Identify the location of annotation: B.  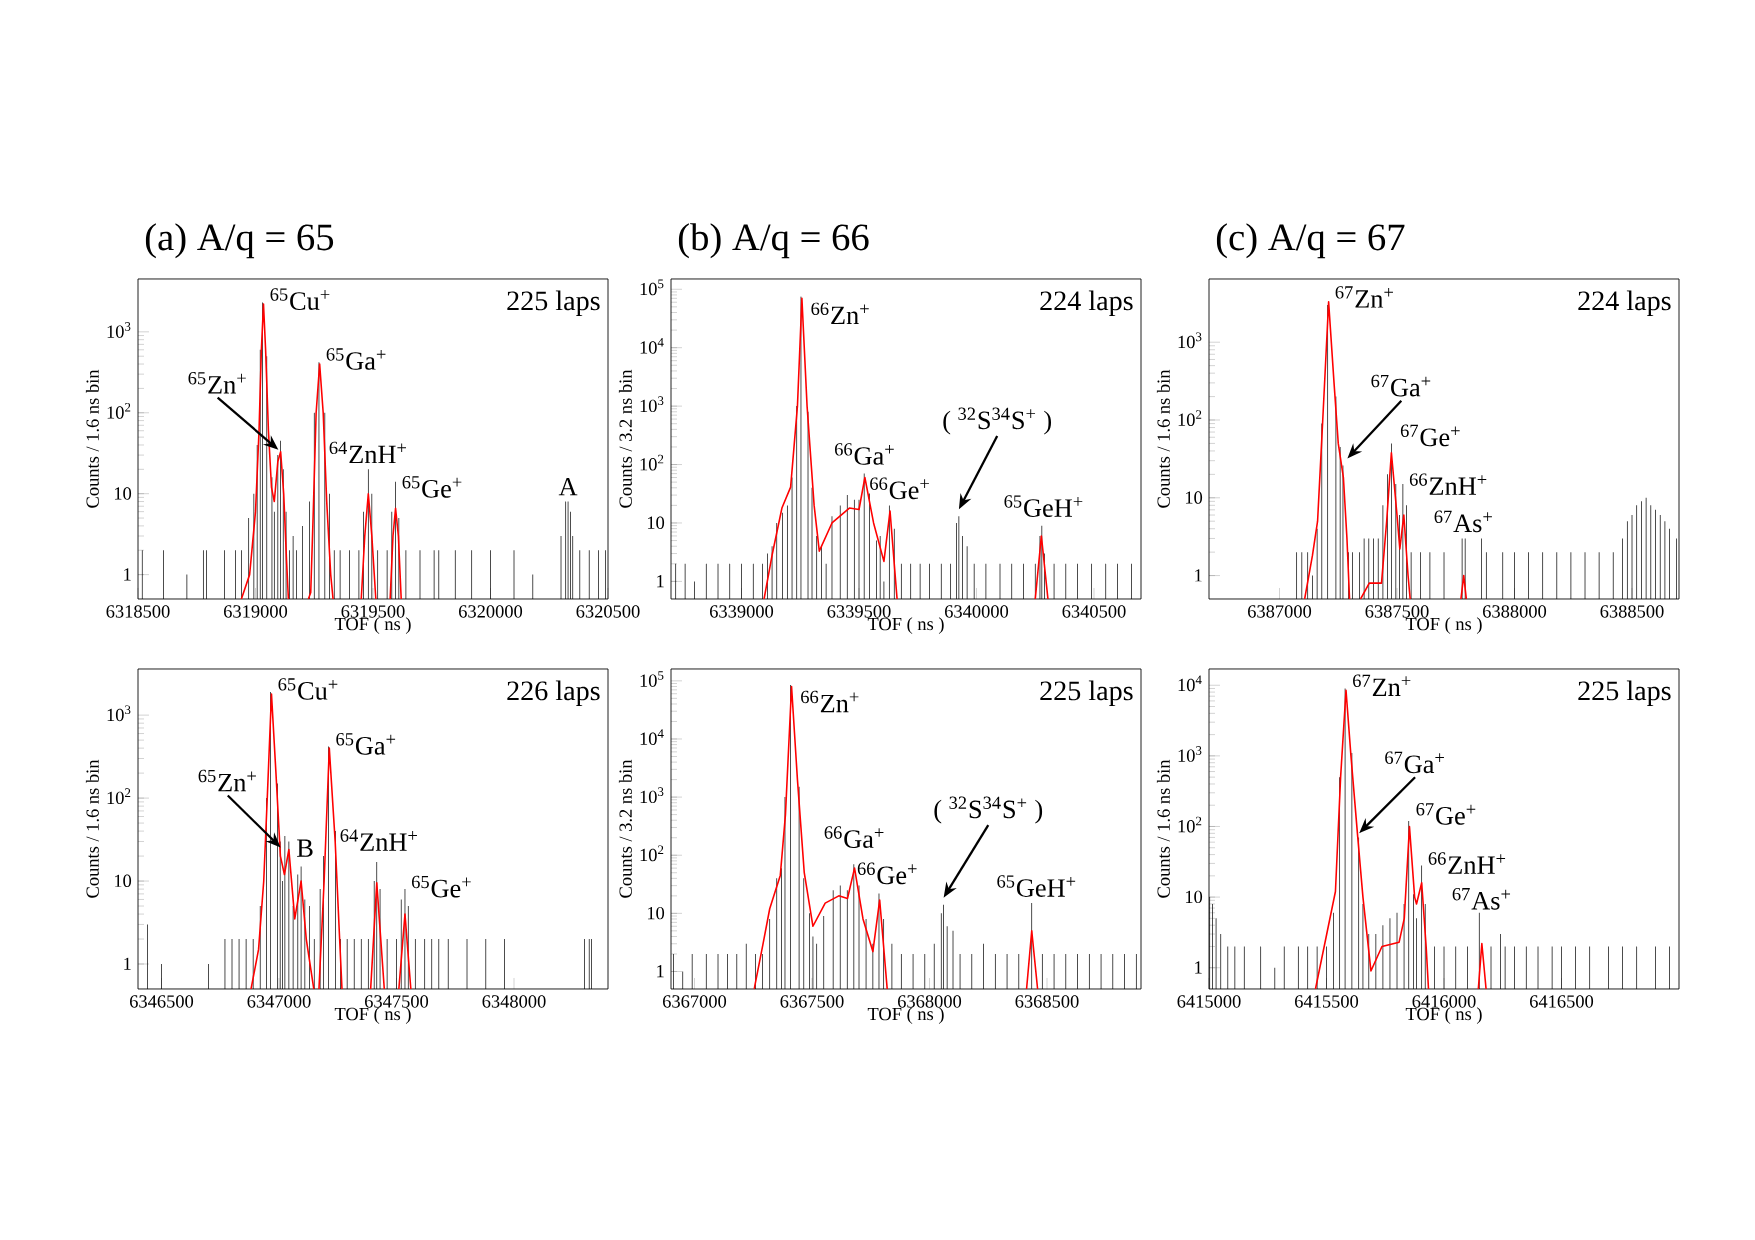
(305, 848).